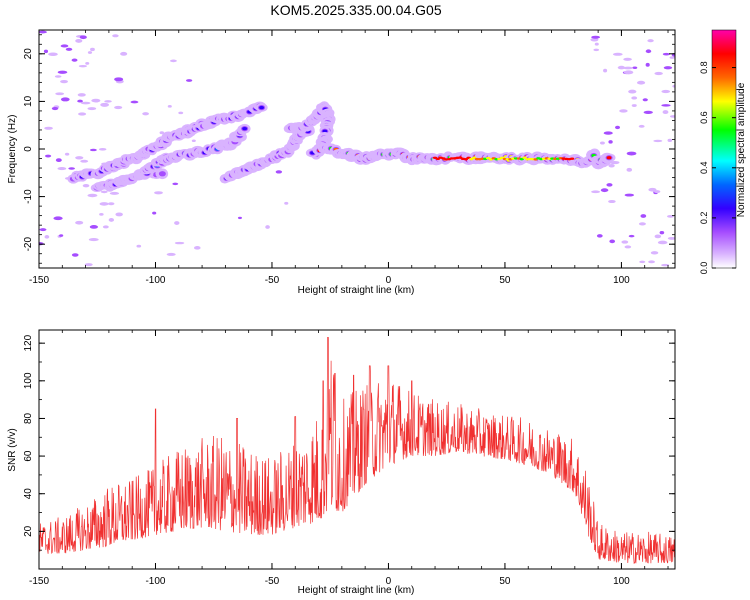 The image size is (750, 600). I want to click on spectrogram-y-tick-label: 0, so click(28, 149).